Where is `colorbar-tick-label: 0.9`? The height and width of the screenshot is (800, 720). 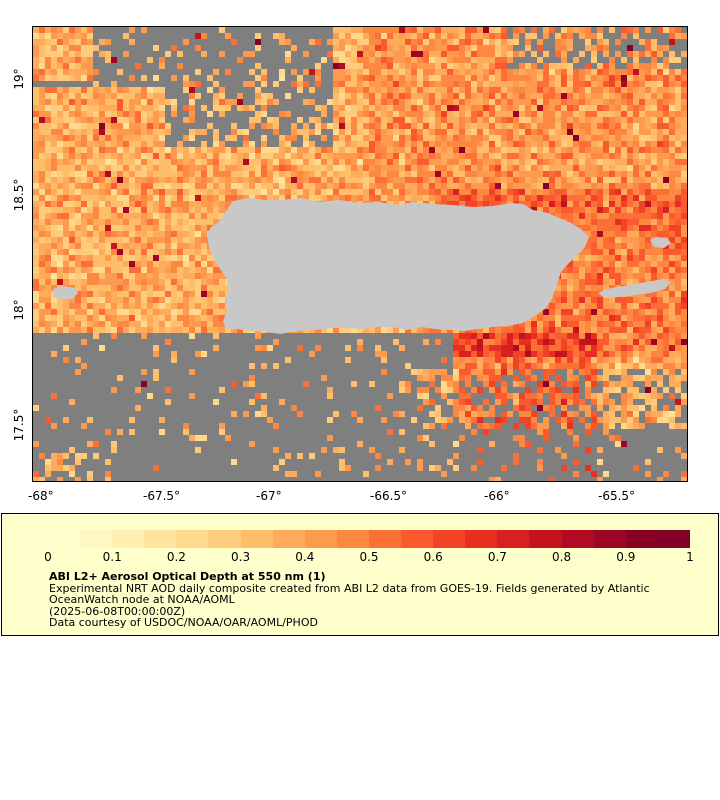 colorbar-tick-label: 0.9 is located at coordinates (626, 557).